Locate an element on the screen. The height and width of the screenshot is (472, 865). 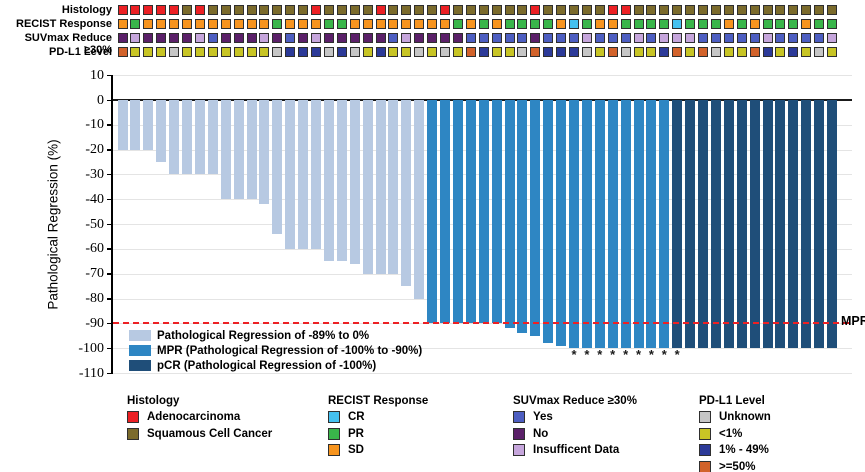
y-tick-label: 10 is located at coordinates (97, 75).